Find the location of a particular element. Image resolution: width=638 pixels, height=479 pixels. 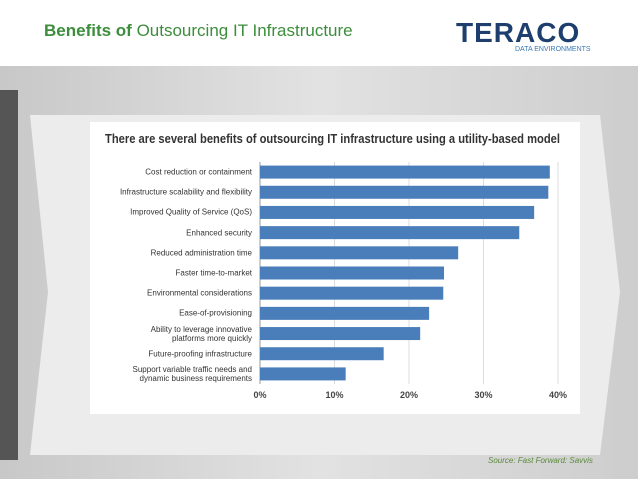

side-strip is located at coordinates (9, 275).